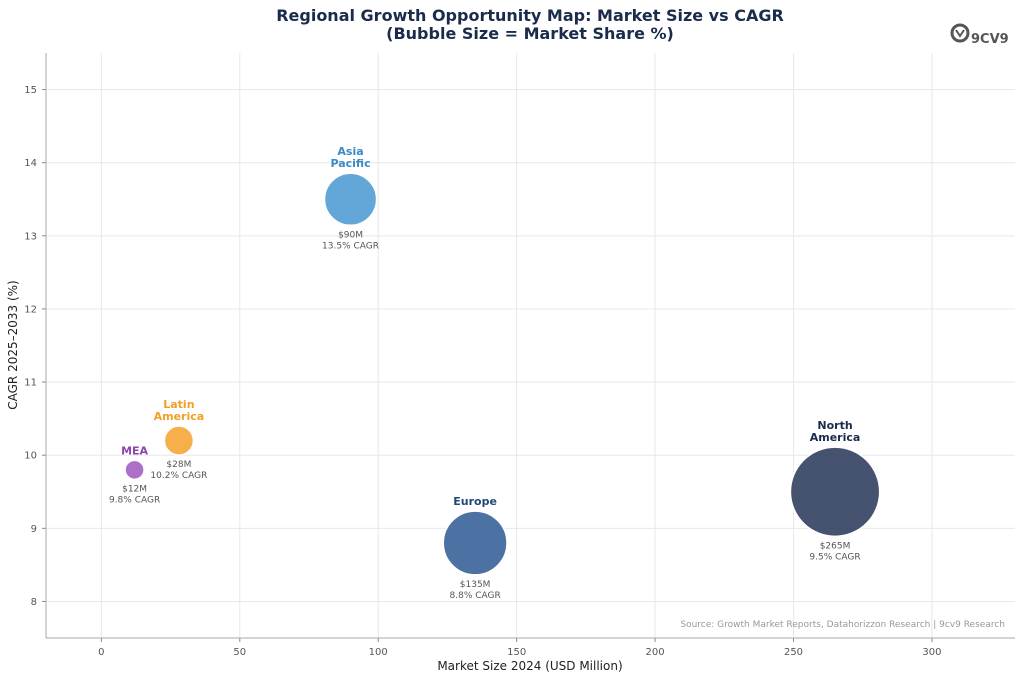 This screenshot has height=681, width=1024. I want to click on x-tick-label: 50, so click(239, 652).